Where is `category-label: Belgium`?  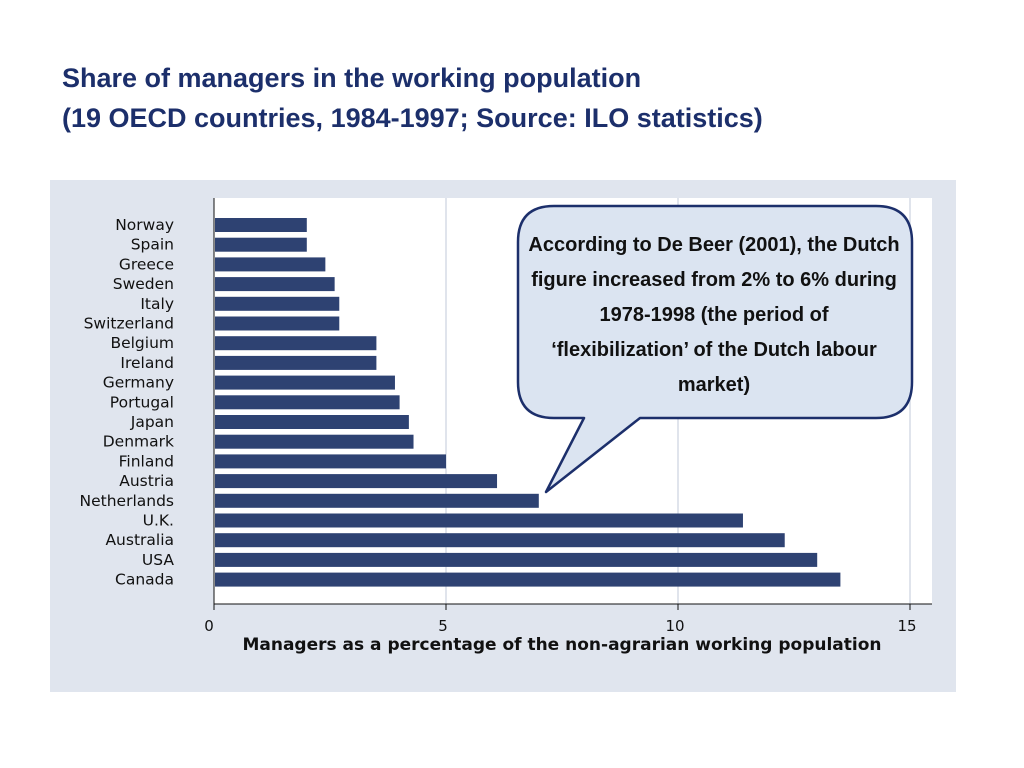
category-label: Belgium is located at coordinates (142, 343).